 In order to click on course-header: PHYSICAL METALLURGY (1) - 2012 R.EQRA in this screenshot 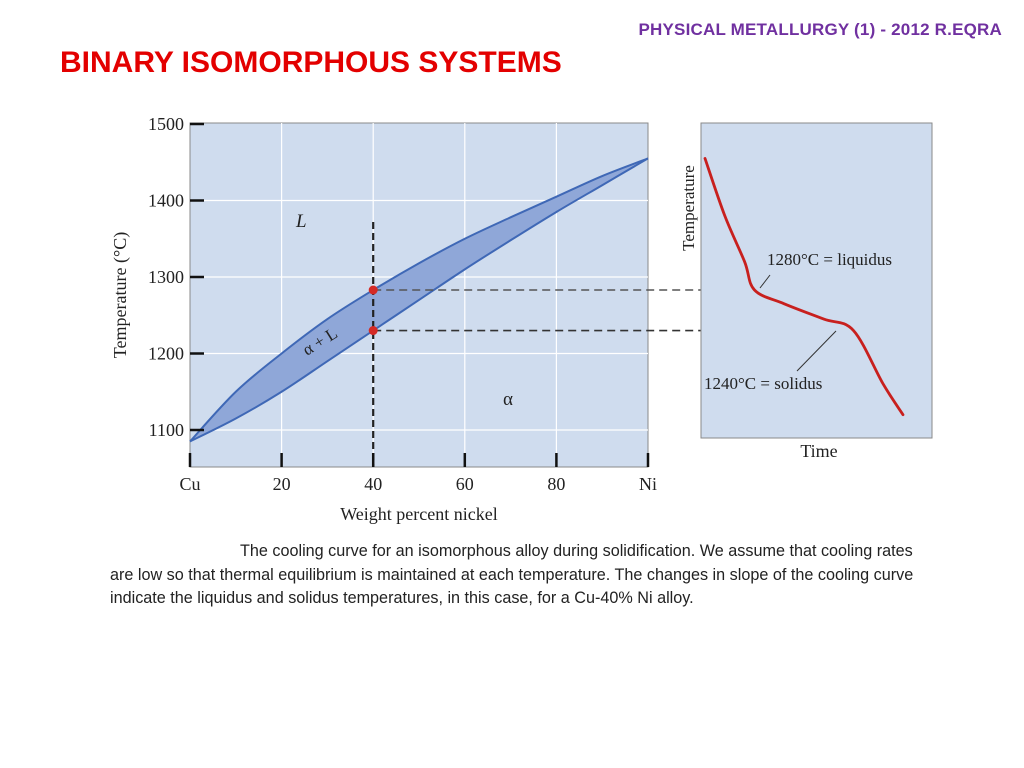, I will do `click(820, 29)`.